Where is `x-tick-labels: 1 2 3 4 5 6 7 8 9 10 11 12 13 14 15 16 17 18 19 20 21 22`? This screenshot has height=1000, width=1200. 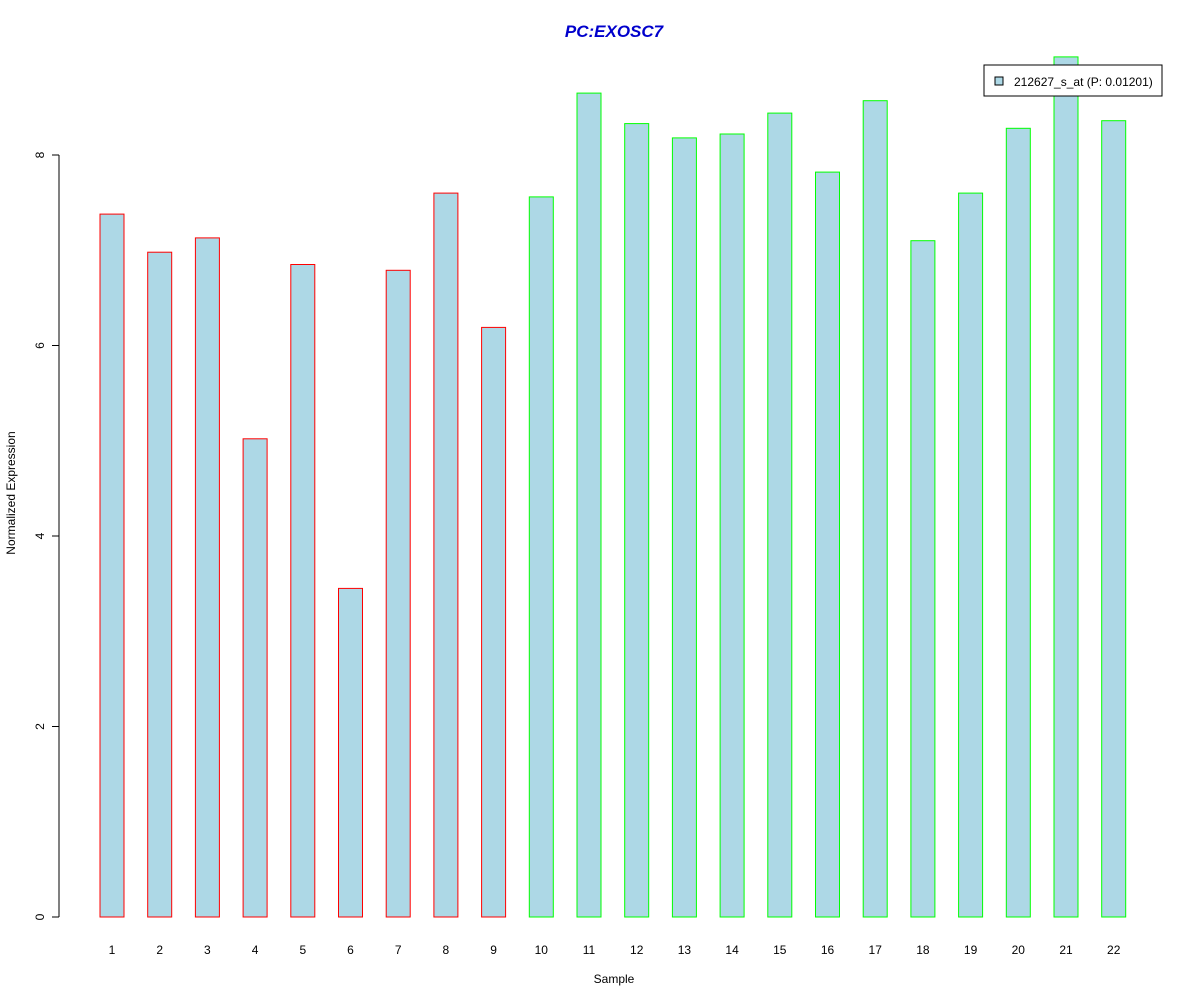 x-tick-labels: 1 2 3 4 5 6 7 8 9 10 11 12 13 14 15 16 17 18 19 20 21 22 is located at coordinates (615, 950).